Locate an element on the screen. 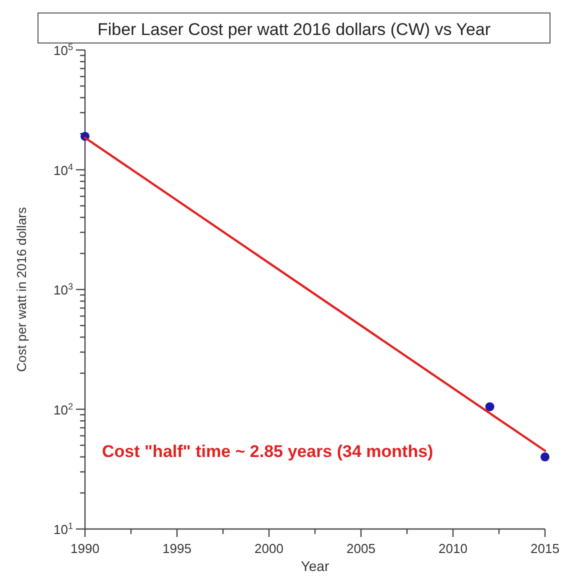  x-tick-label: 1995 is located at coordinates (177, 548).